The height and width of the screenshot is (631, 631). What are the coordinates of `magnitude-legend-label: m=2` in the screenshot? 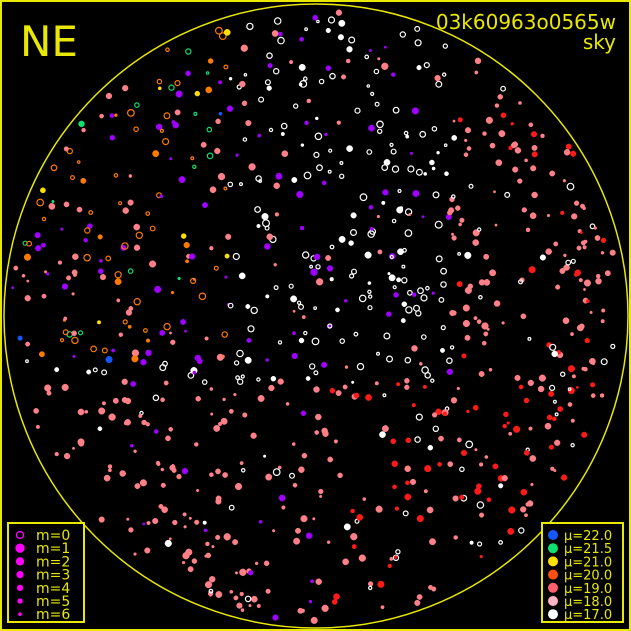 It's located at (53, 562).